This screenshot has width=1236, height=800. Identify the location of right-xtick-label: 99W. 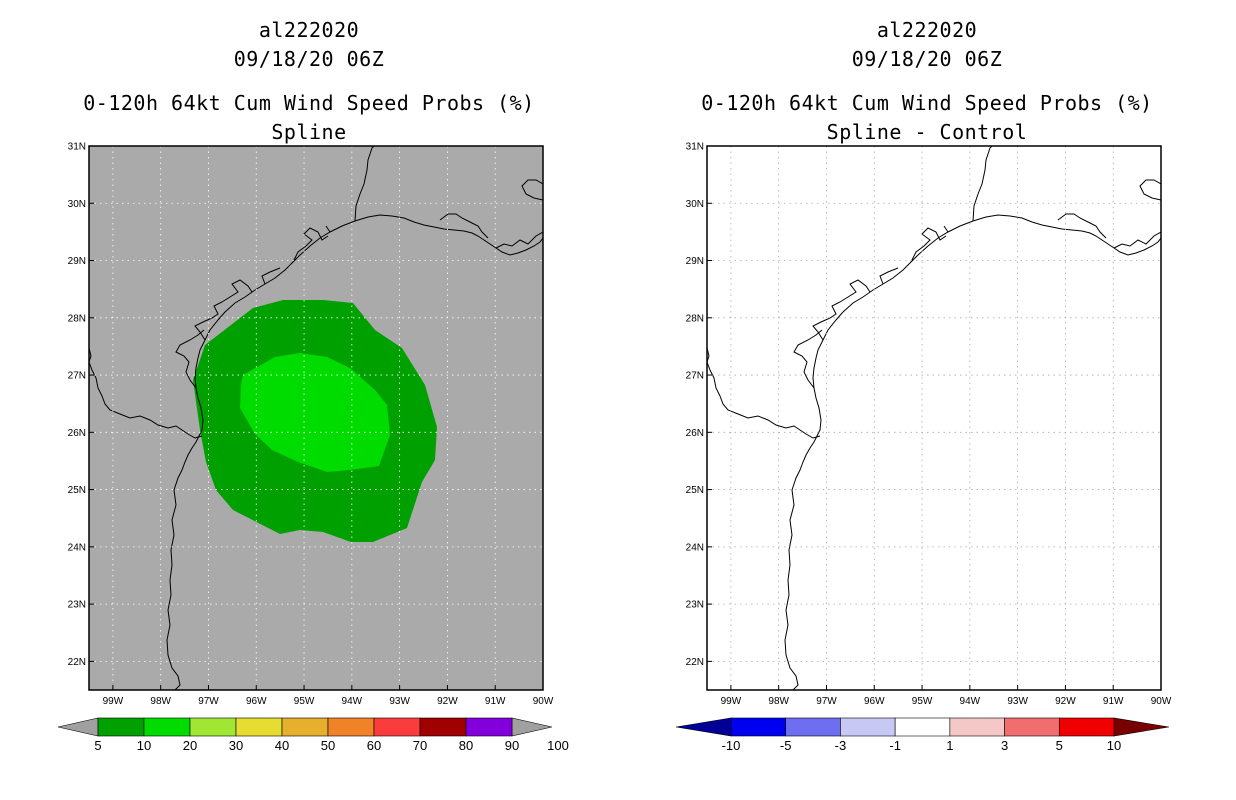
(731, 701).